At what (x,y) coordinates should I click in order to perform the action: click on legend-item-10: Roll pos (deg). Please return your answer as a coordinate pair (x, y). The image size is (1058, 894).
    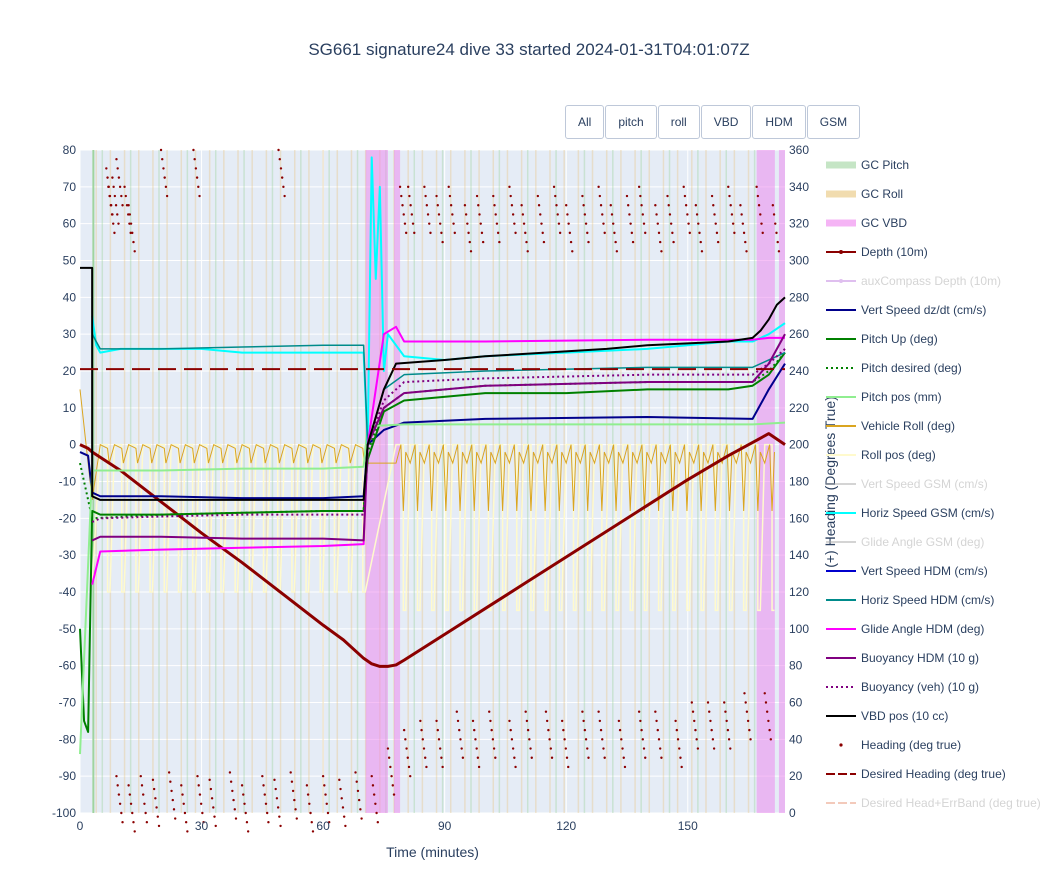
    Looking at the image, I should click on (881, 455).